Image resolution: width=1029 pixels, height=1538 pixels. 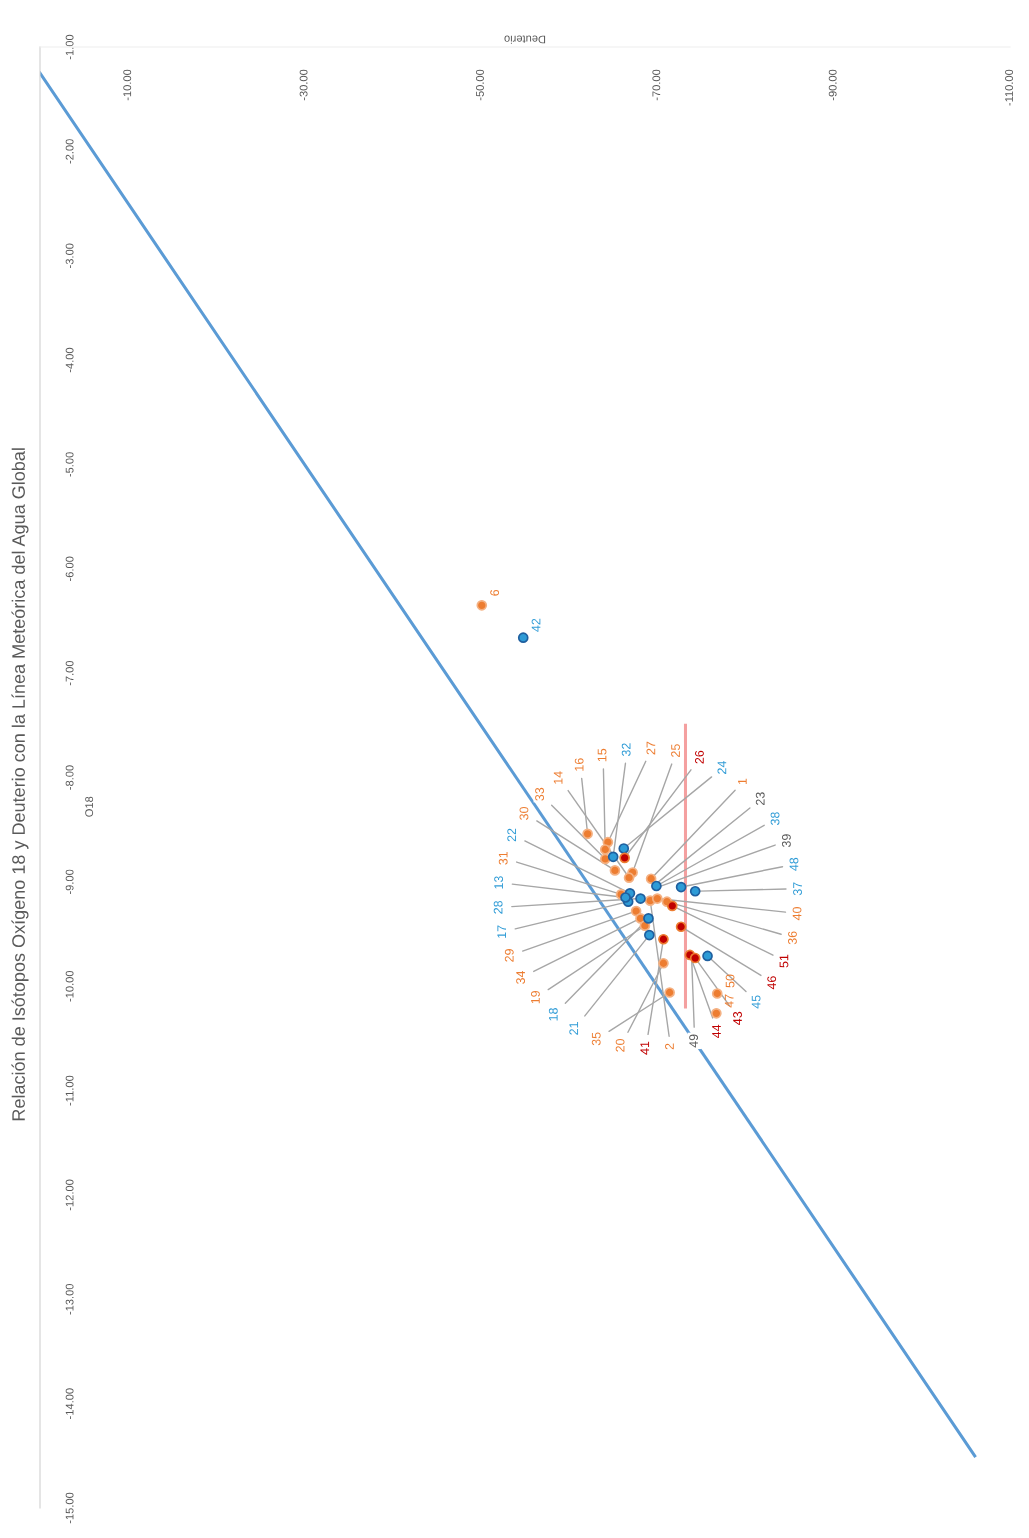 I want to click on y-tick-label: -6.00, so click(x=69, y=568).